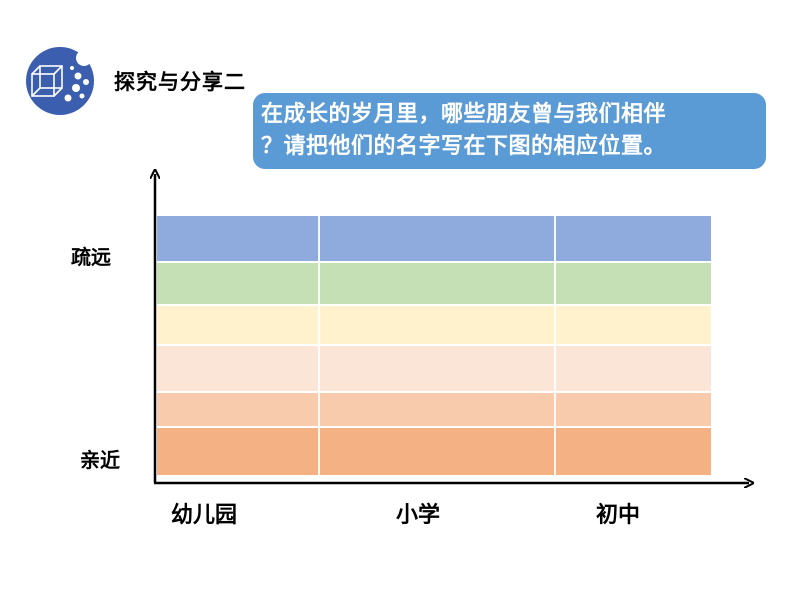  What do you see at coordinates (204, 515) in the screenshot?
I see `x-label-kindergarten: 幼儿园` at bounding box center [204, 515].